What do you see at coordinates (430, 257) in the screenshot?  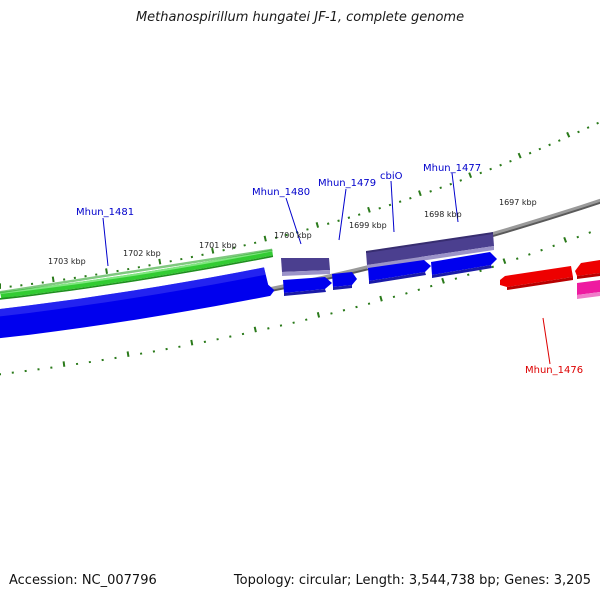 I see `gene-cbio-top-shadow` at bounding box center [430, 257].